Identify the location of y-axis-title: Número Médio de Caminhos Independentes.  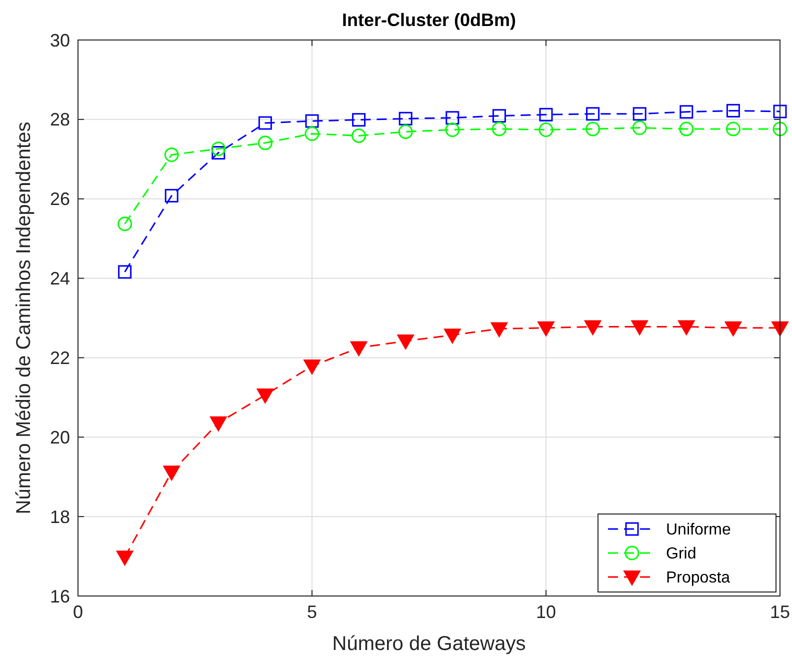
(24, 318).